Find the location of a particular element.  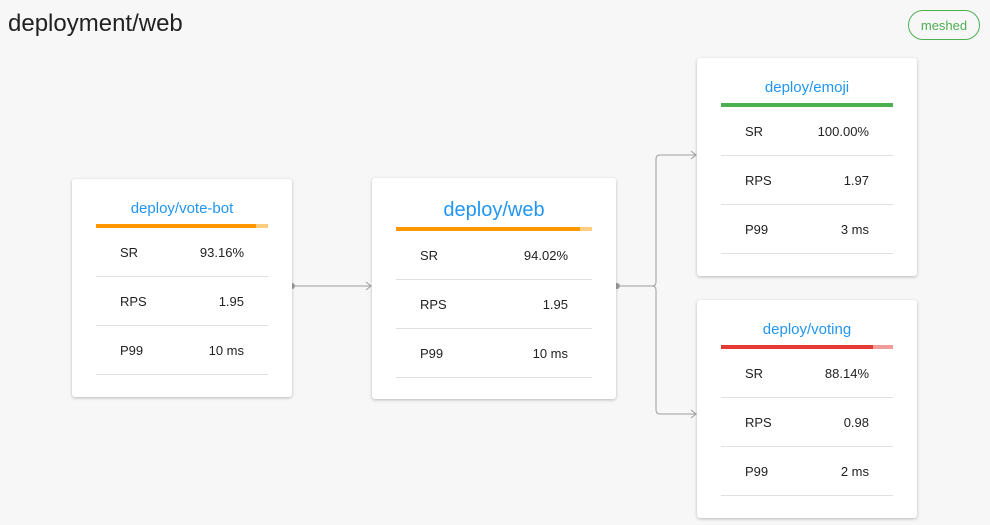

node-card-web: deploy/web SR 94.02% RPS 1.95 P99 10 ms is located at coordinates (494, 288).